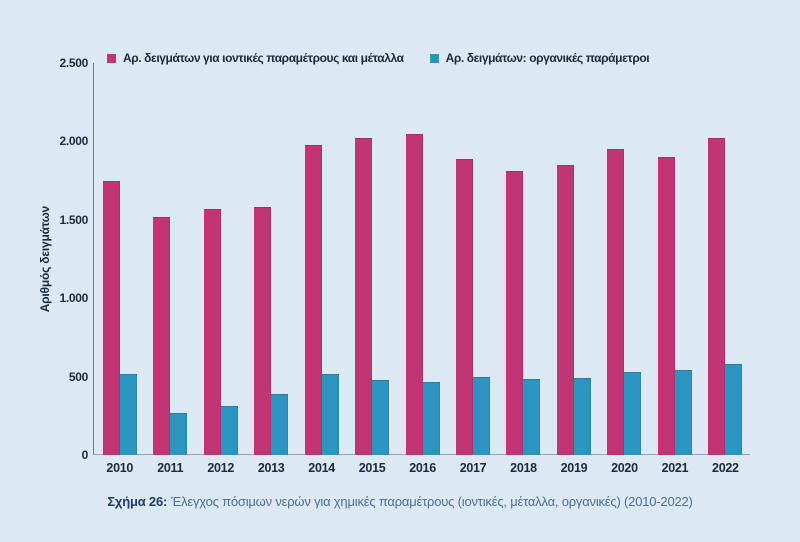  Describe the element at coordinates (434, 58) in the screenshot. I see `legend-marker-organic-icon` at that location.